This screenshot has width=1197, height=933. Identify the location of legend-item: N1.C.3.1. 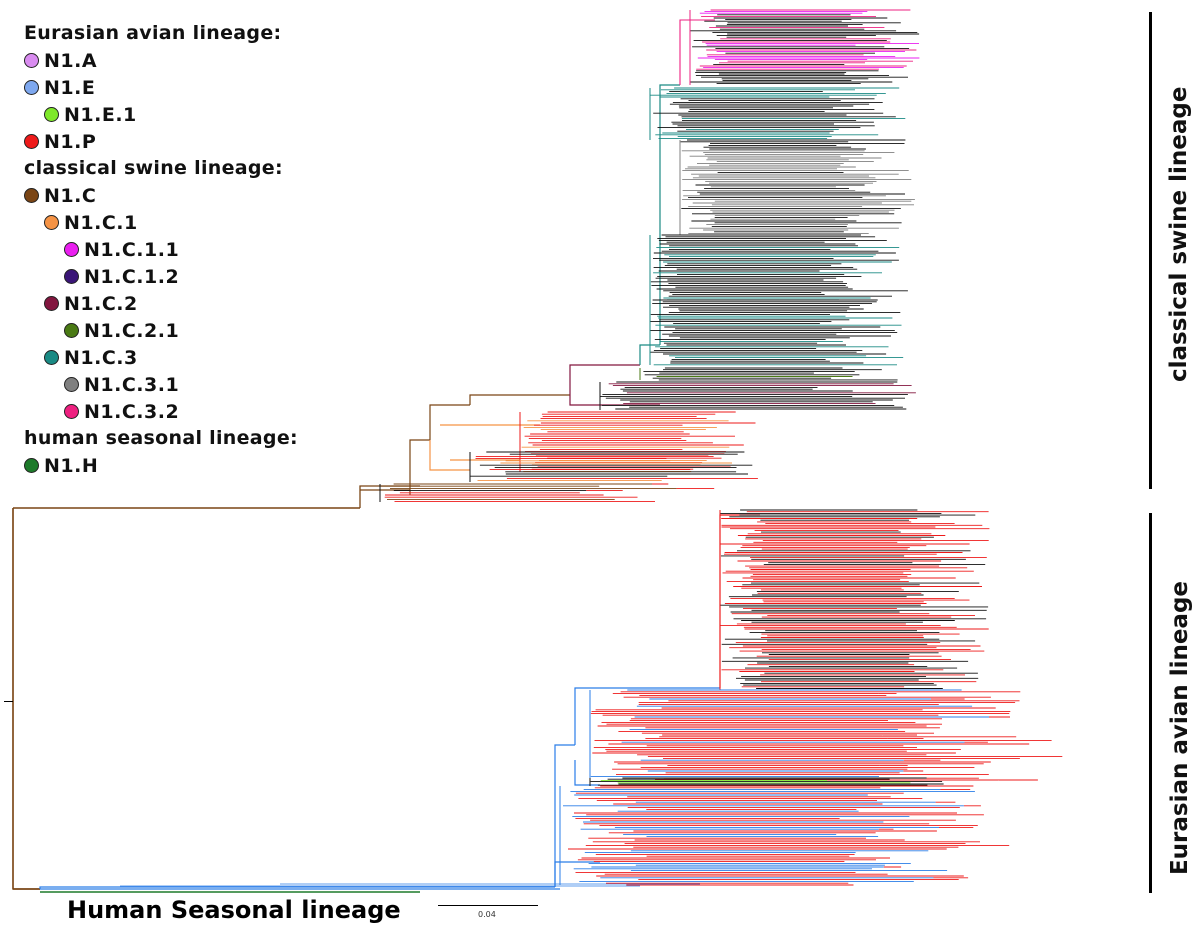
(161, 384).